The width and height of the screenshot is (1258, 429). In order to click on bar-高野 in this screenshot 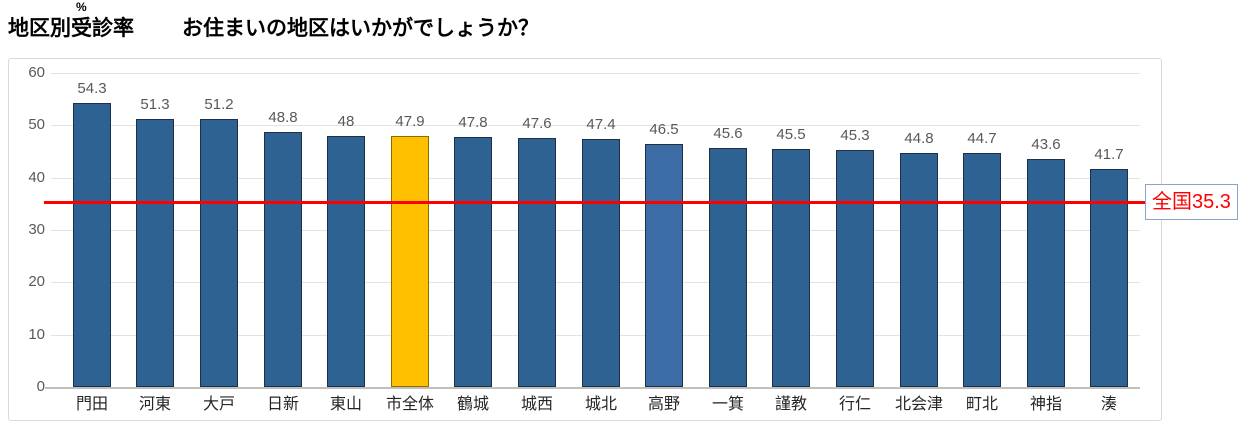, I will do `click(664, 265)`.